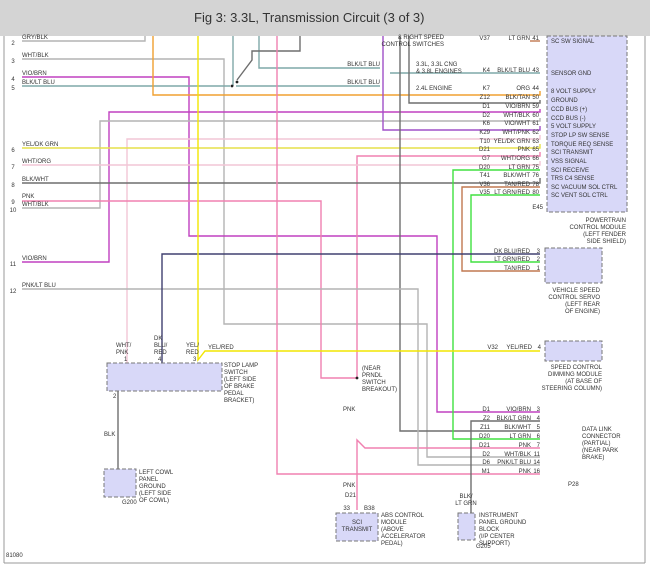 This screenshot has height=569, width=650. Describe the element at coordinates (461, 83) in the screenshot. I see `wire-k6` at that location.